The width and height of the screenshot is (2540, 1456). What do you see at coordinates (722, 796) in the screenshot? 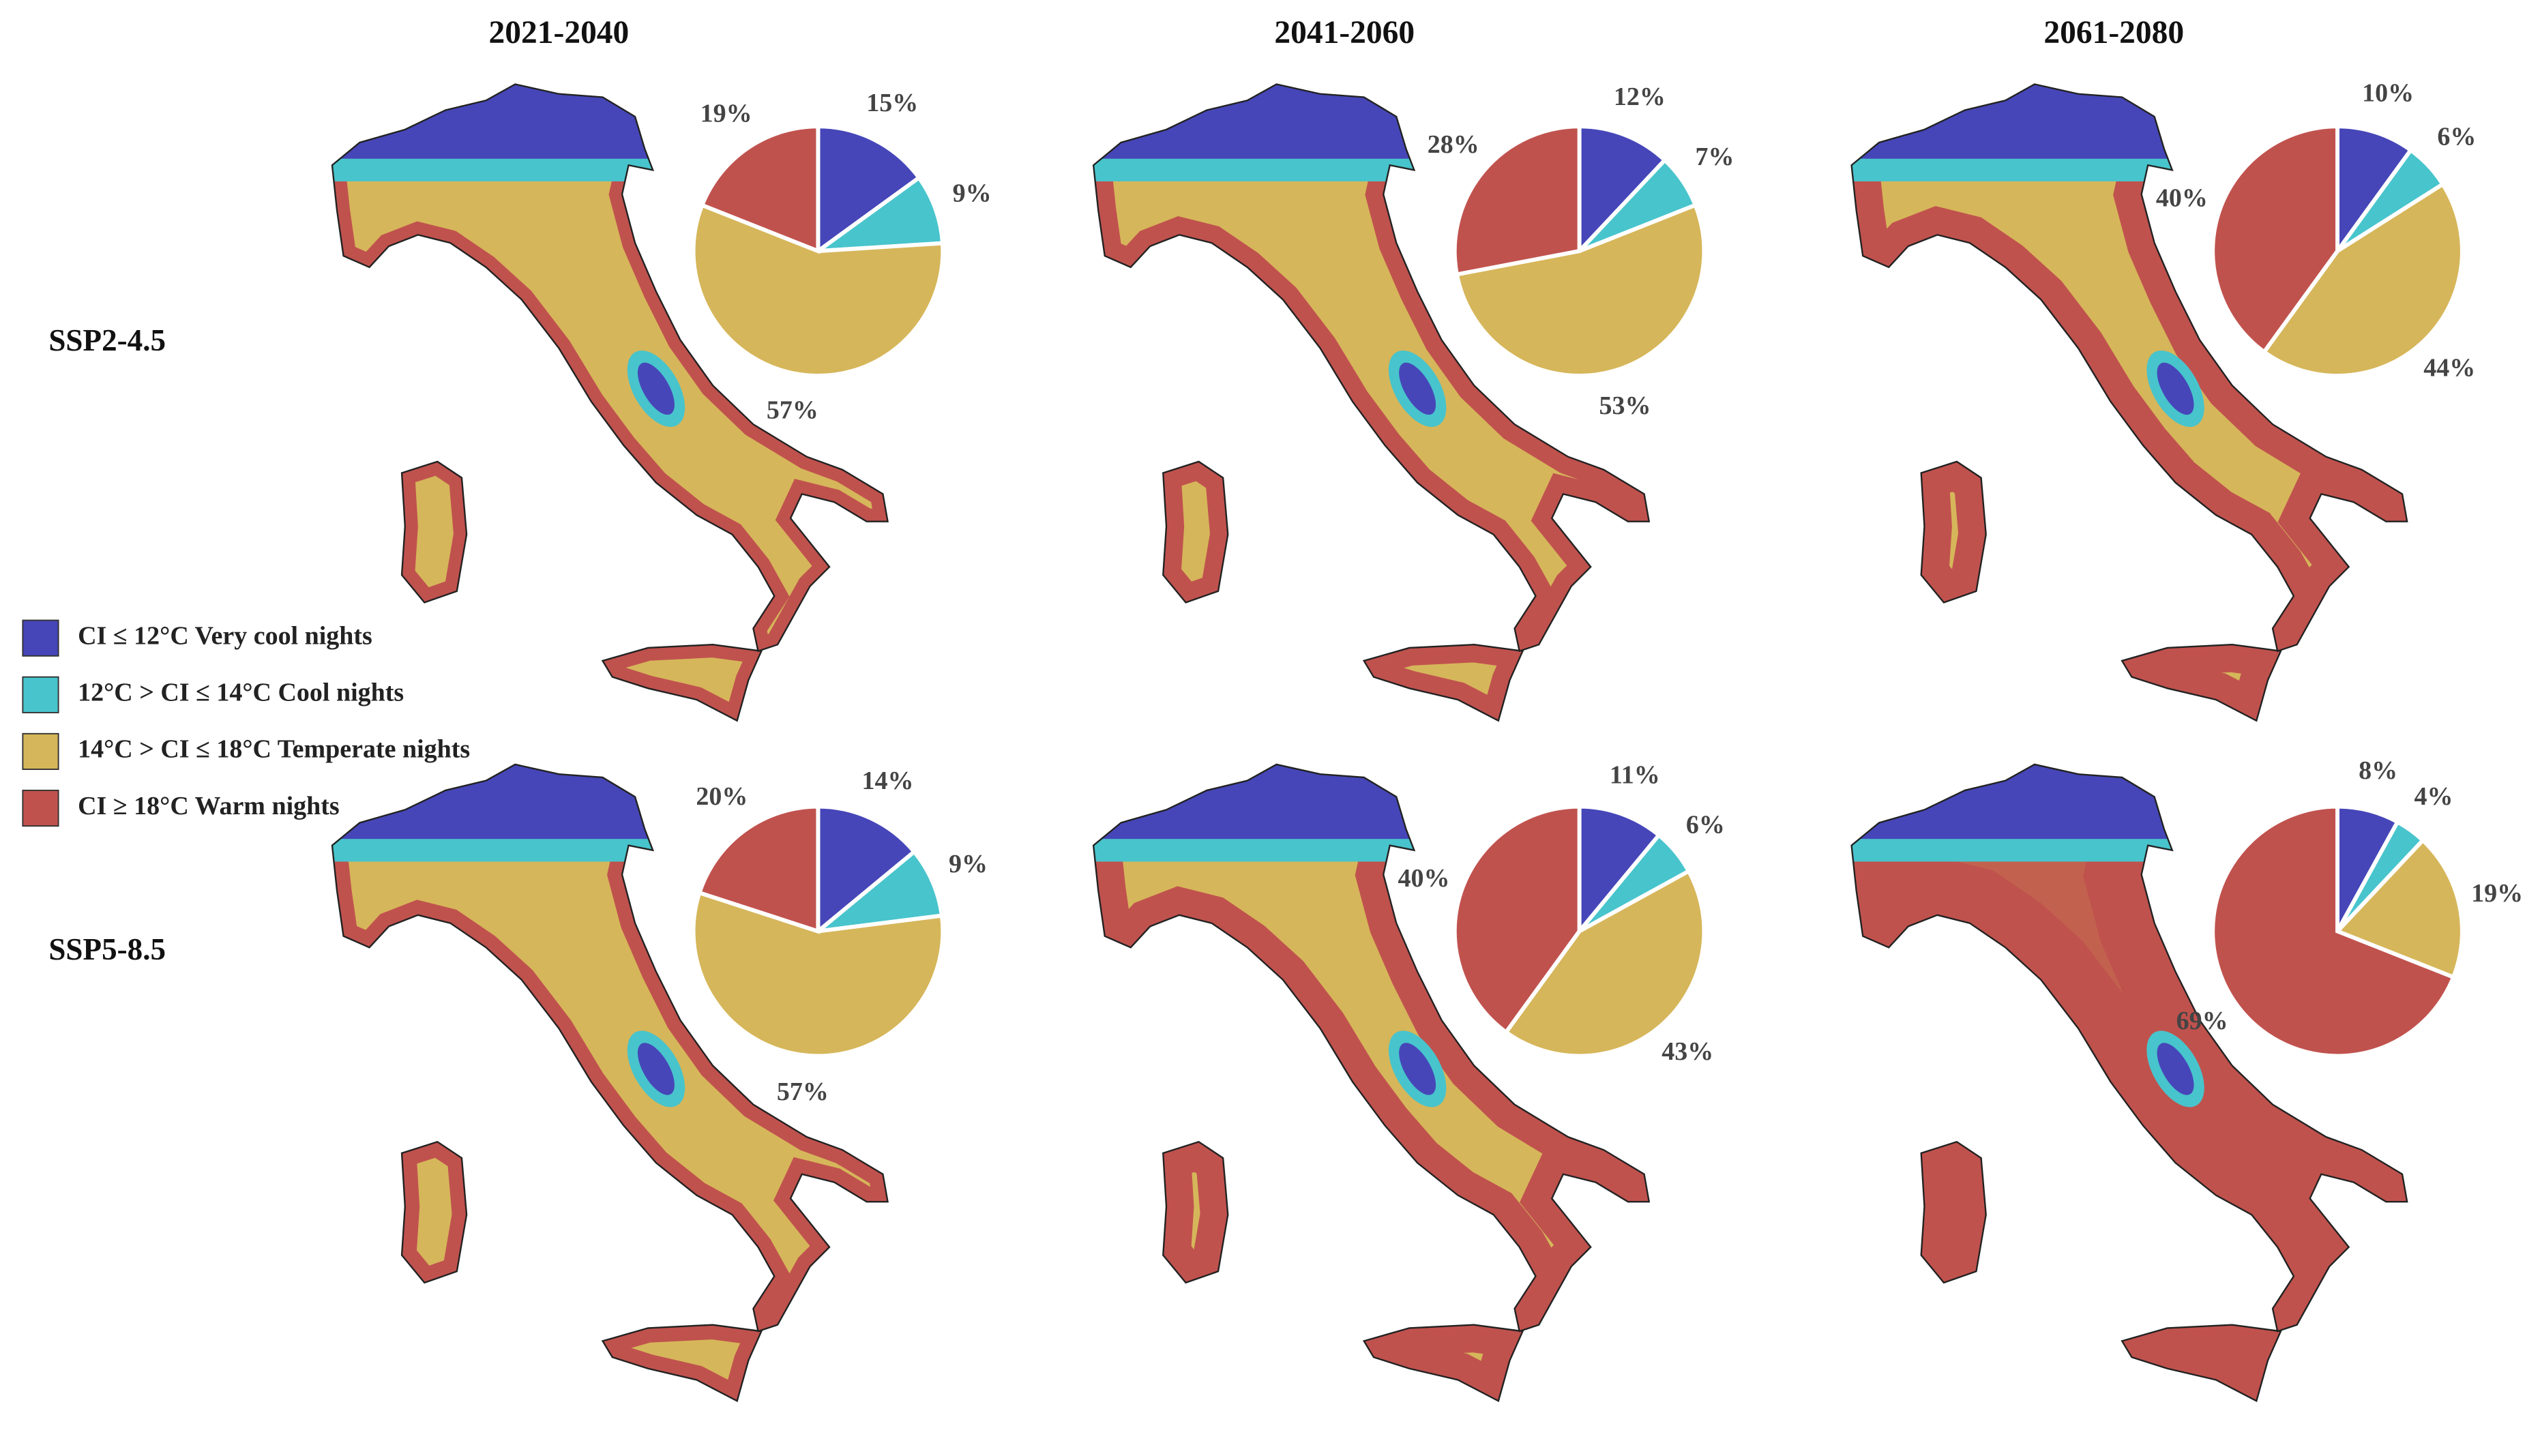
I see `pie-value-label: 20%` at bounding box center [722, 796].